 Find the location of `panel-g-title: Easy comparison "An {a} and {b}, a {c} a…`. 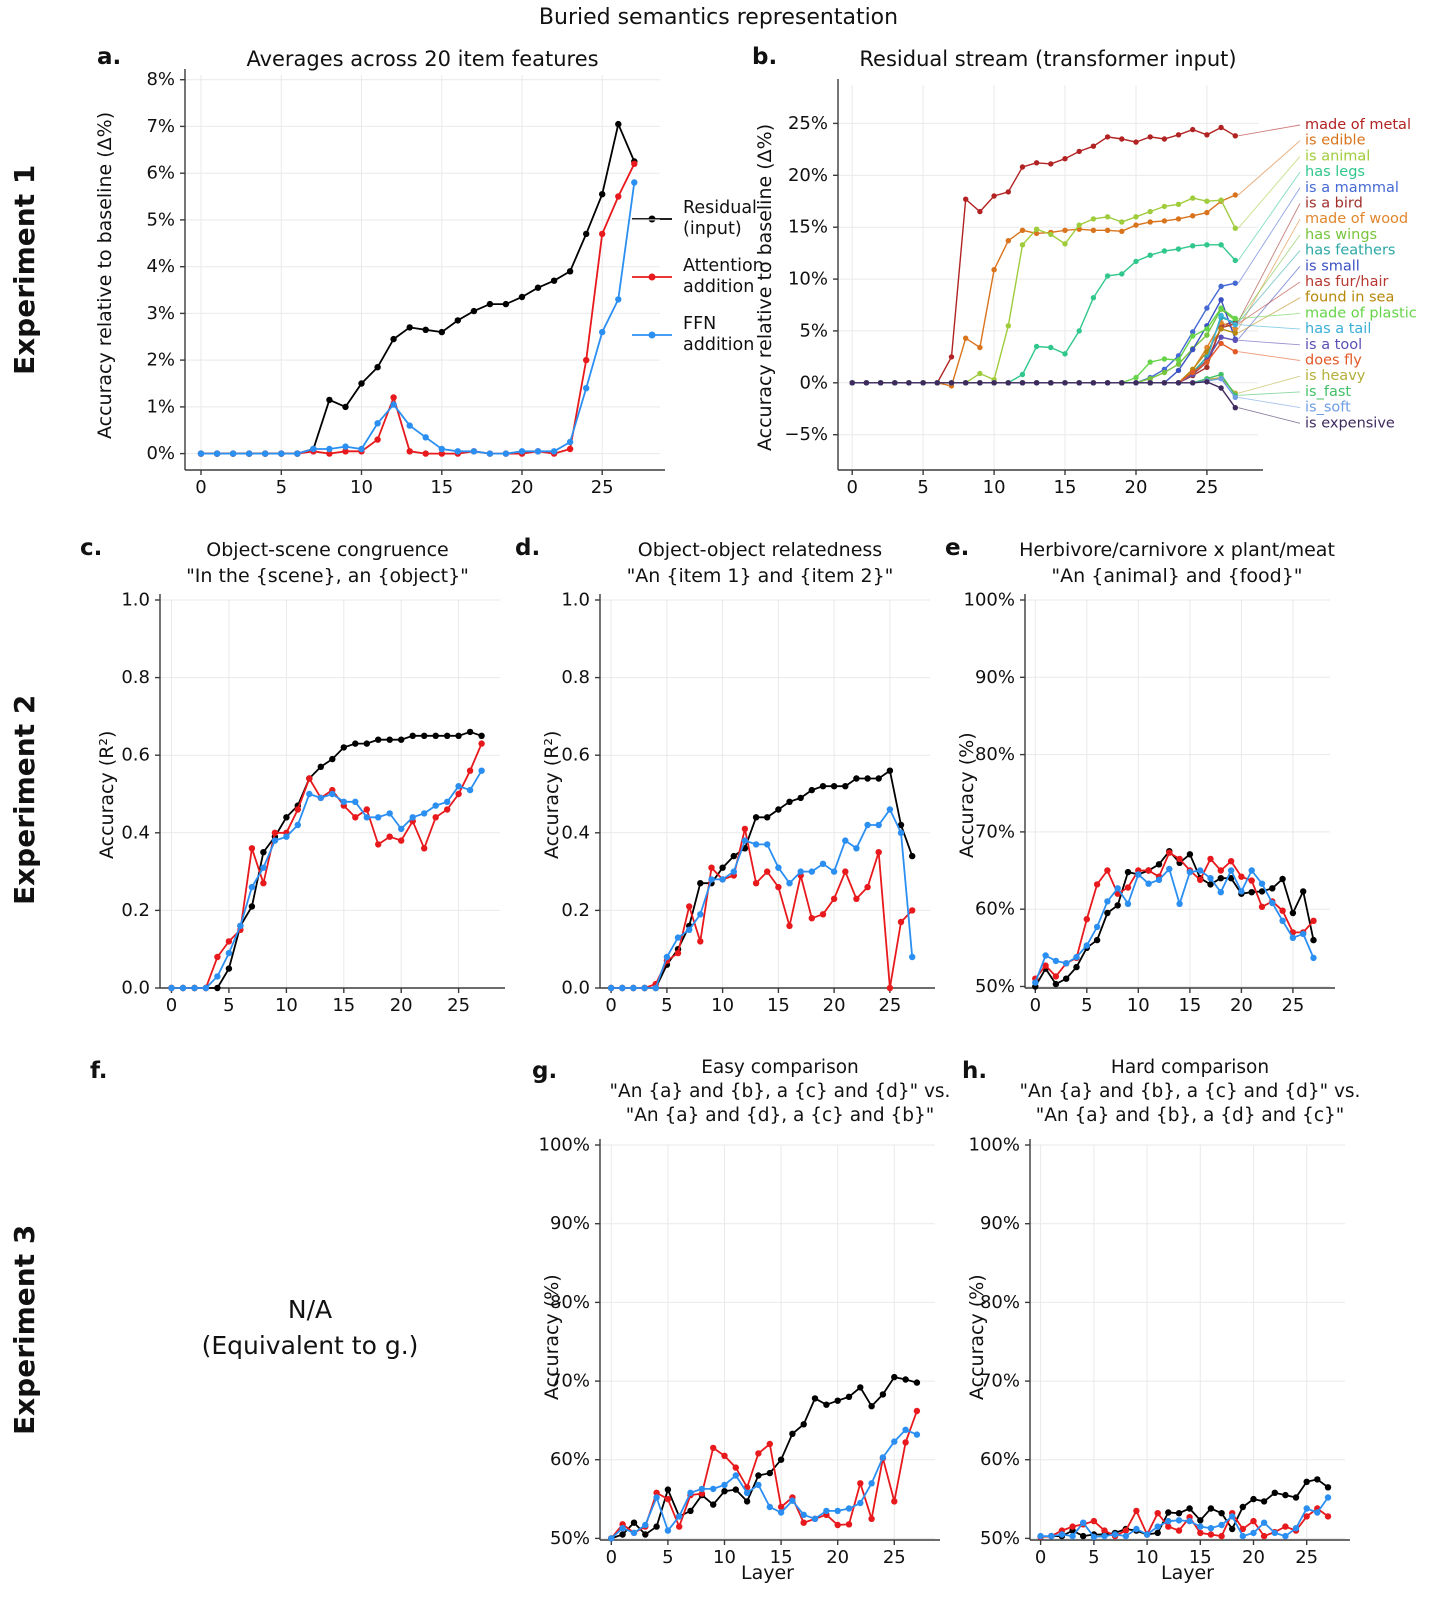

panel-g-title: Easy comparison "An {a} and {b}, a {c} a… is located at coordinates (780, 1092).